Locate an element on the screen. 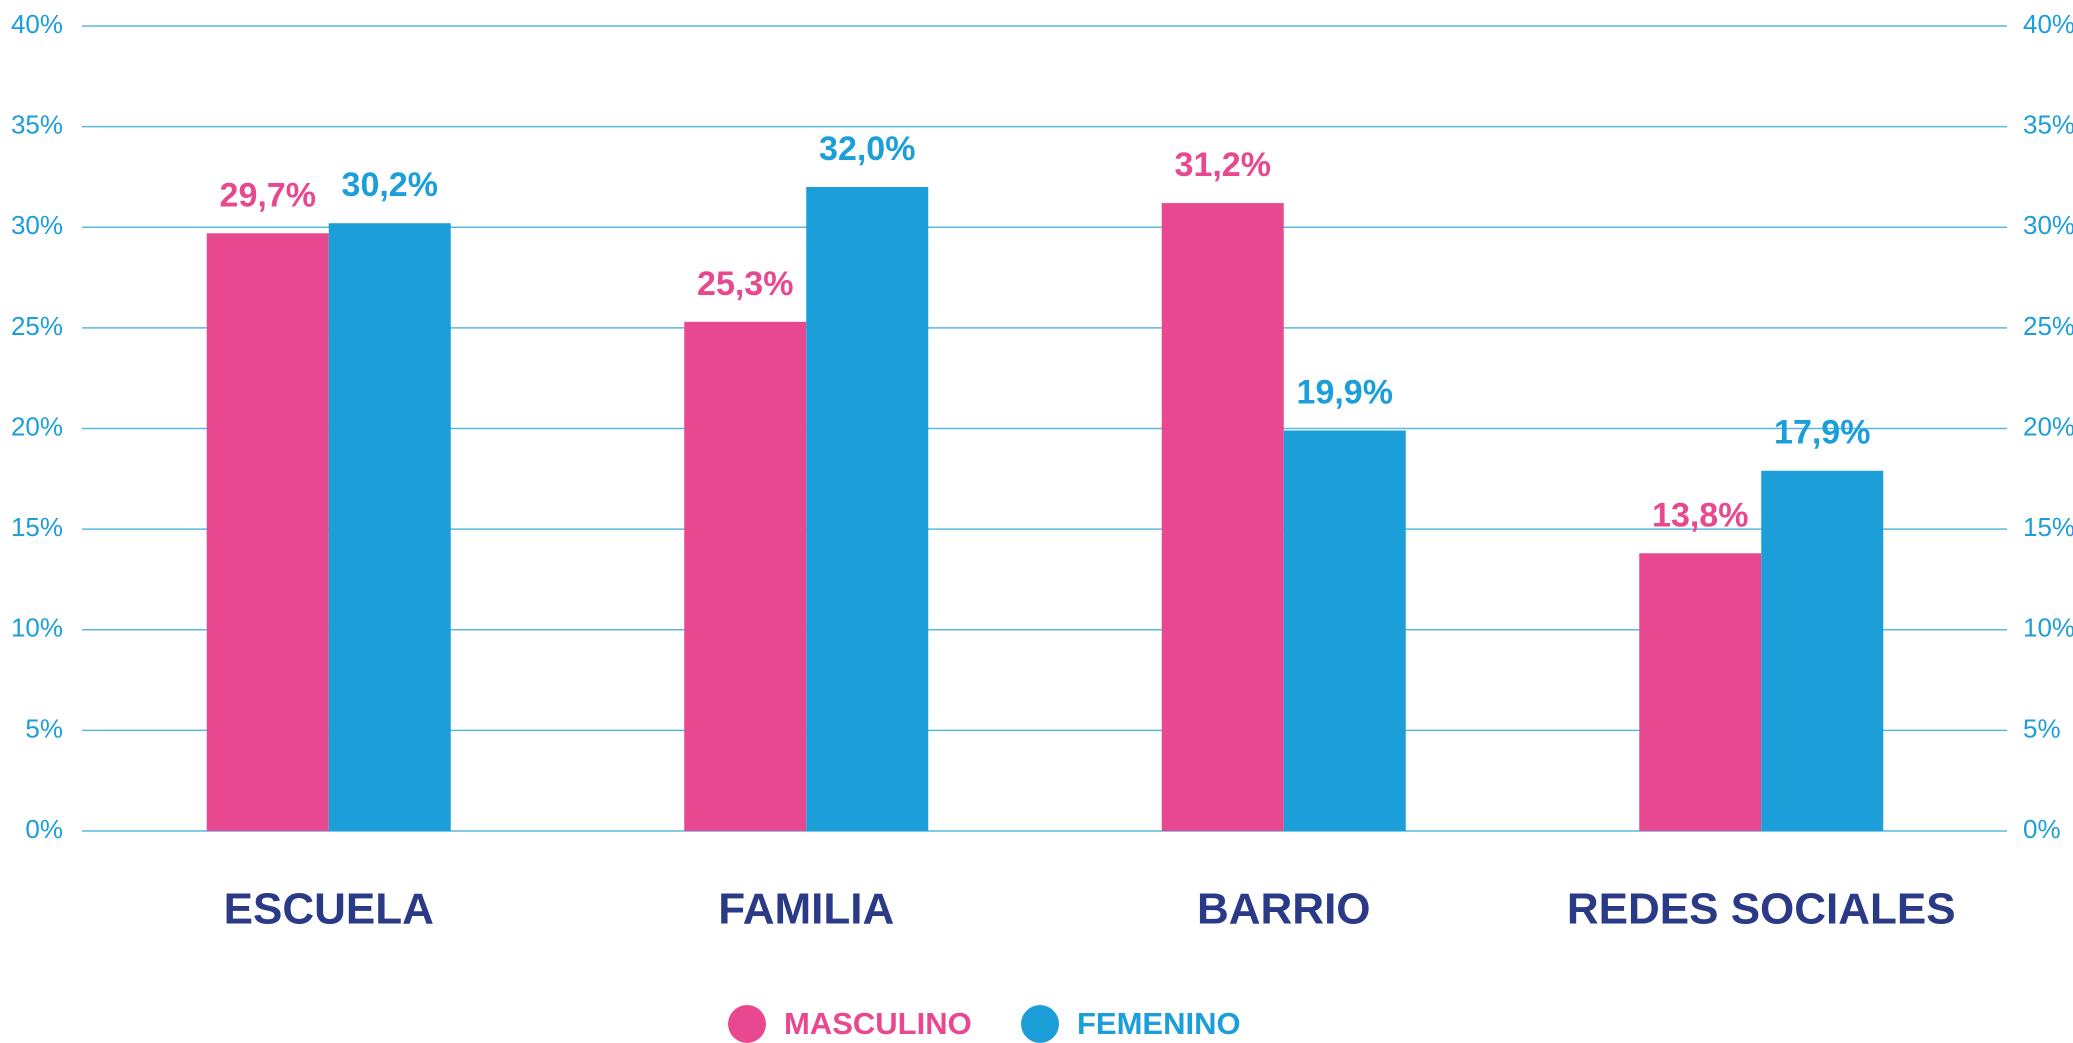  value-label: 29,7% is located at coordinates (268, 195).